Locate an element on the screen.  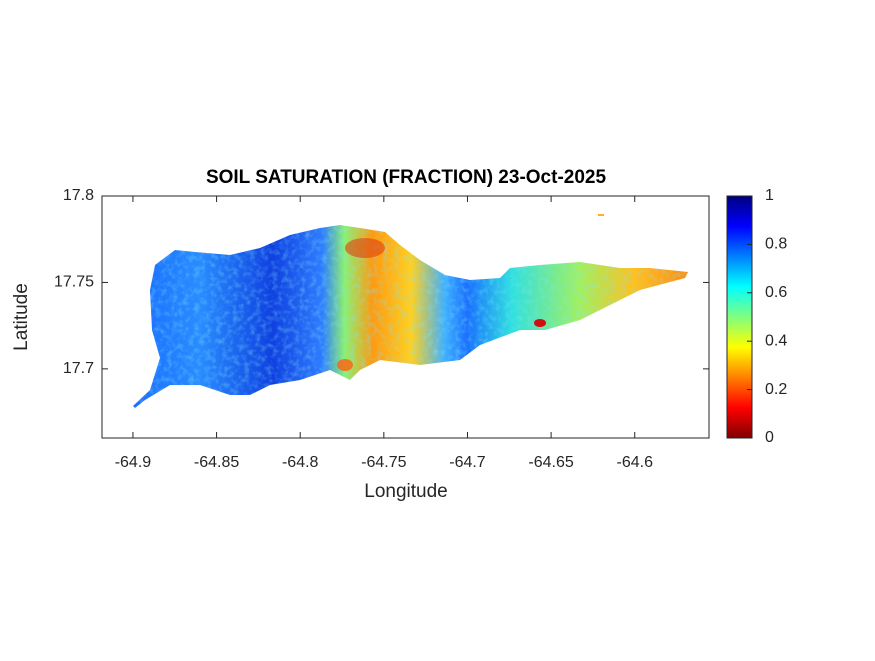
x-tick-label: -64.85 is located at coordinates (216, 462).